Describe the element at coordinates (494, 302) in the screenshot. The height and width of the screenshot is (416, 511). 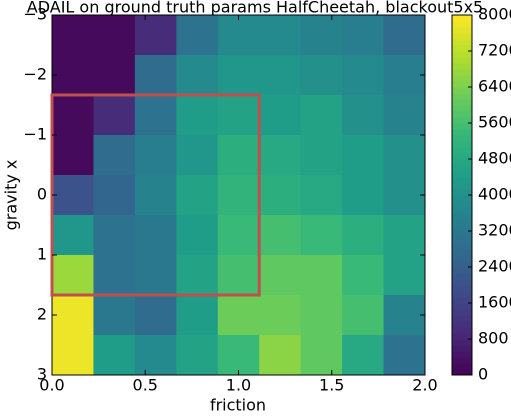
I see `colorbar-tick-label: 1600` at that location.